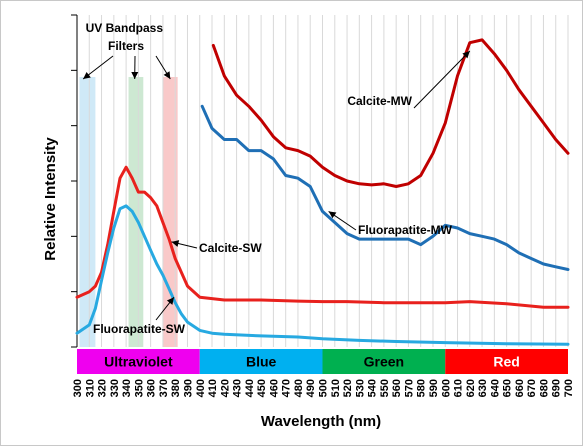  What do you see at coordinates (483, 388) in the screenshot?
I see `x-tick-label-630: 630` at bounding box center [483, 388].